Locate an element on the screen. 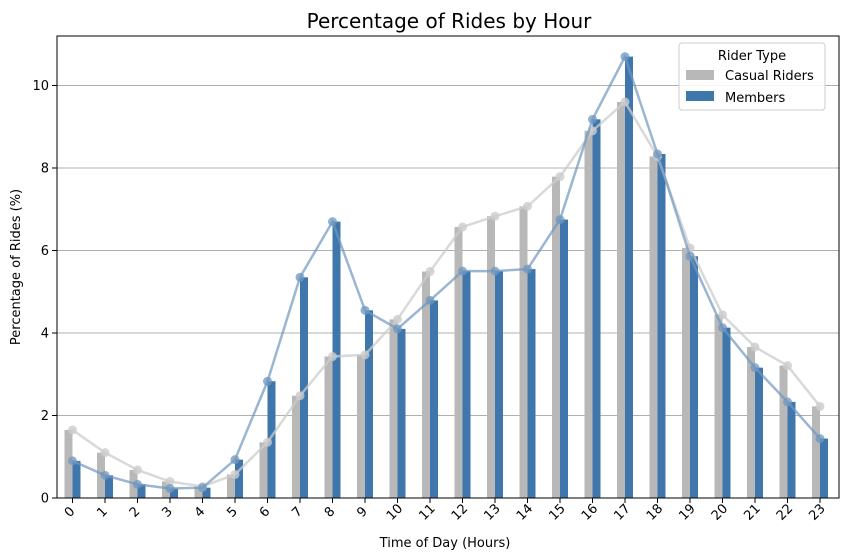 The width and height of the screenshot is (842, 560). x-tick-label: 11 is located at coordinates (427, 512).